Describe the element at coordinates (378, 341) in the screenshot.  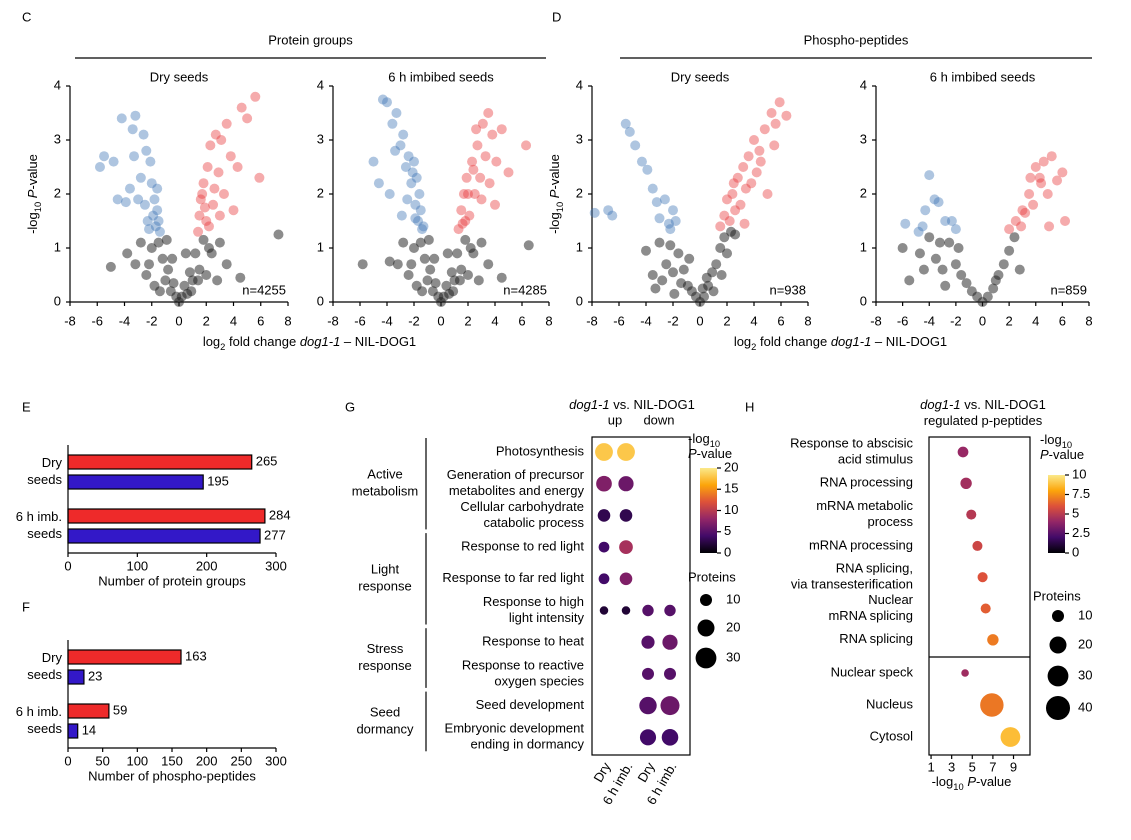
I see `x-axis-label-part: – NIL-DOG1` at that location.